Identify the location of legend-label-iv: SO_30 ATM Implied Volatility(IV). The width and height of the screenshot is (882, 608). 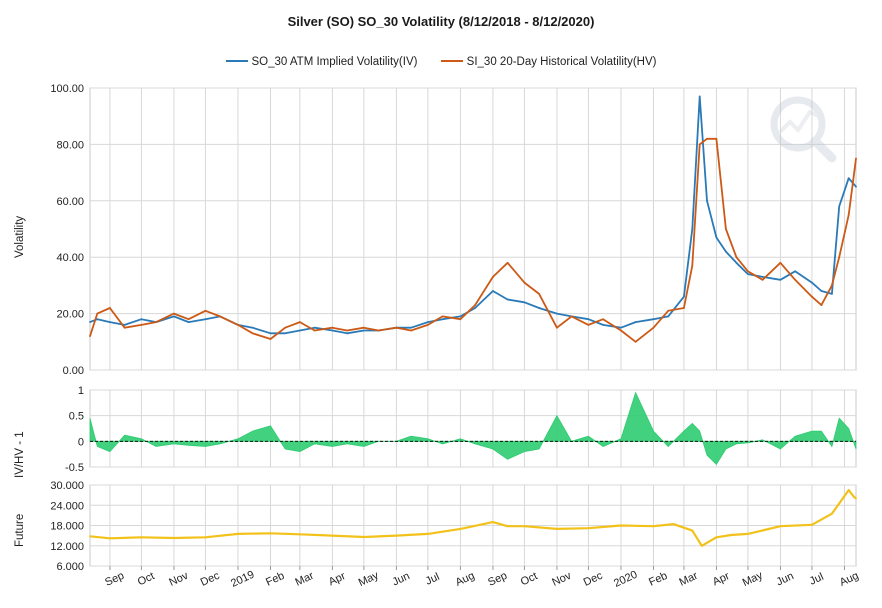
(334, 62).